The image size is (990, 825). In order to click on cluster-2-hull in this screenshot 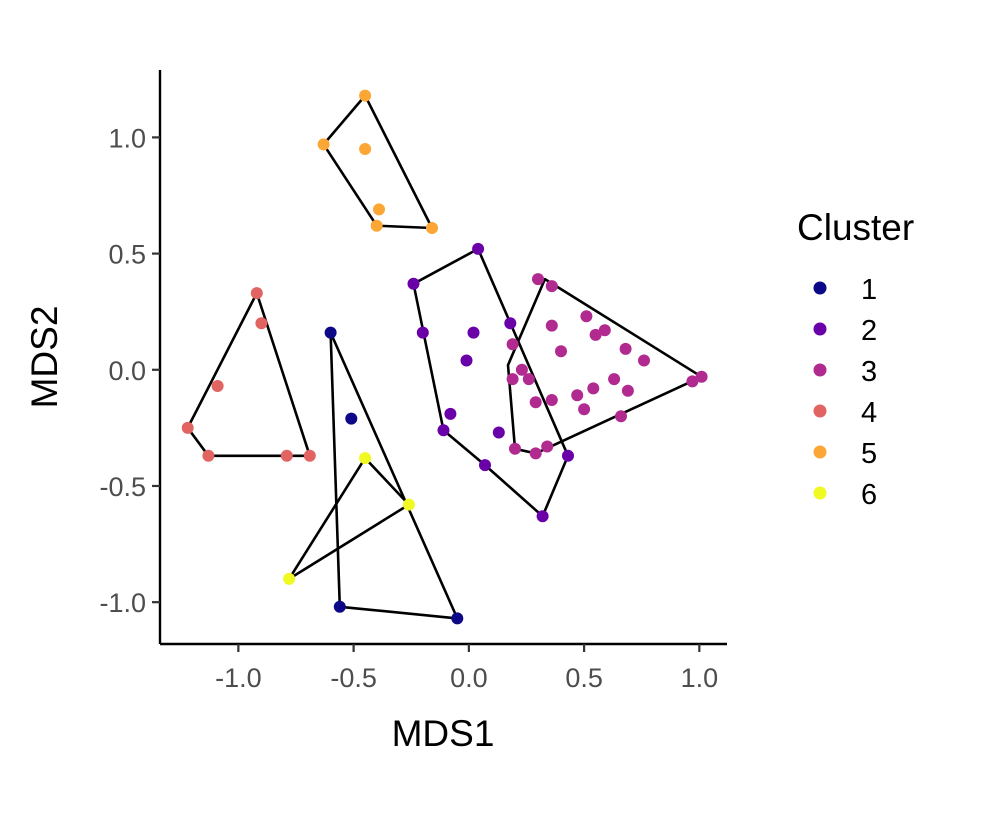, I will do `click(491, 382)`.